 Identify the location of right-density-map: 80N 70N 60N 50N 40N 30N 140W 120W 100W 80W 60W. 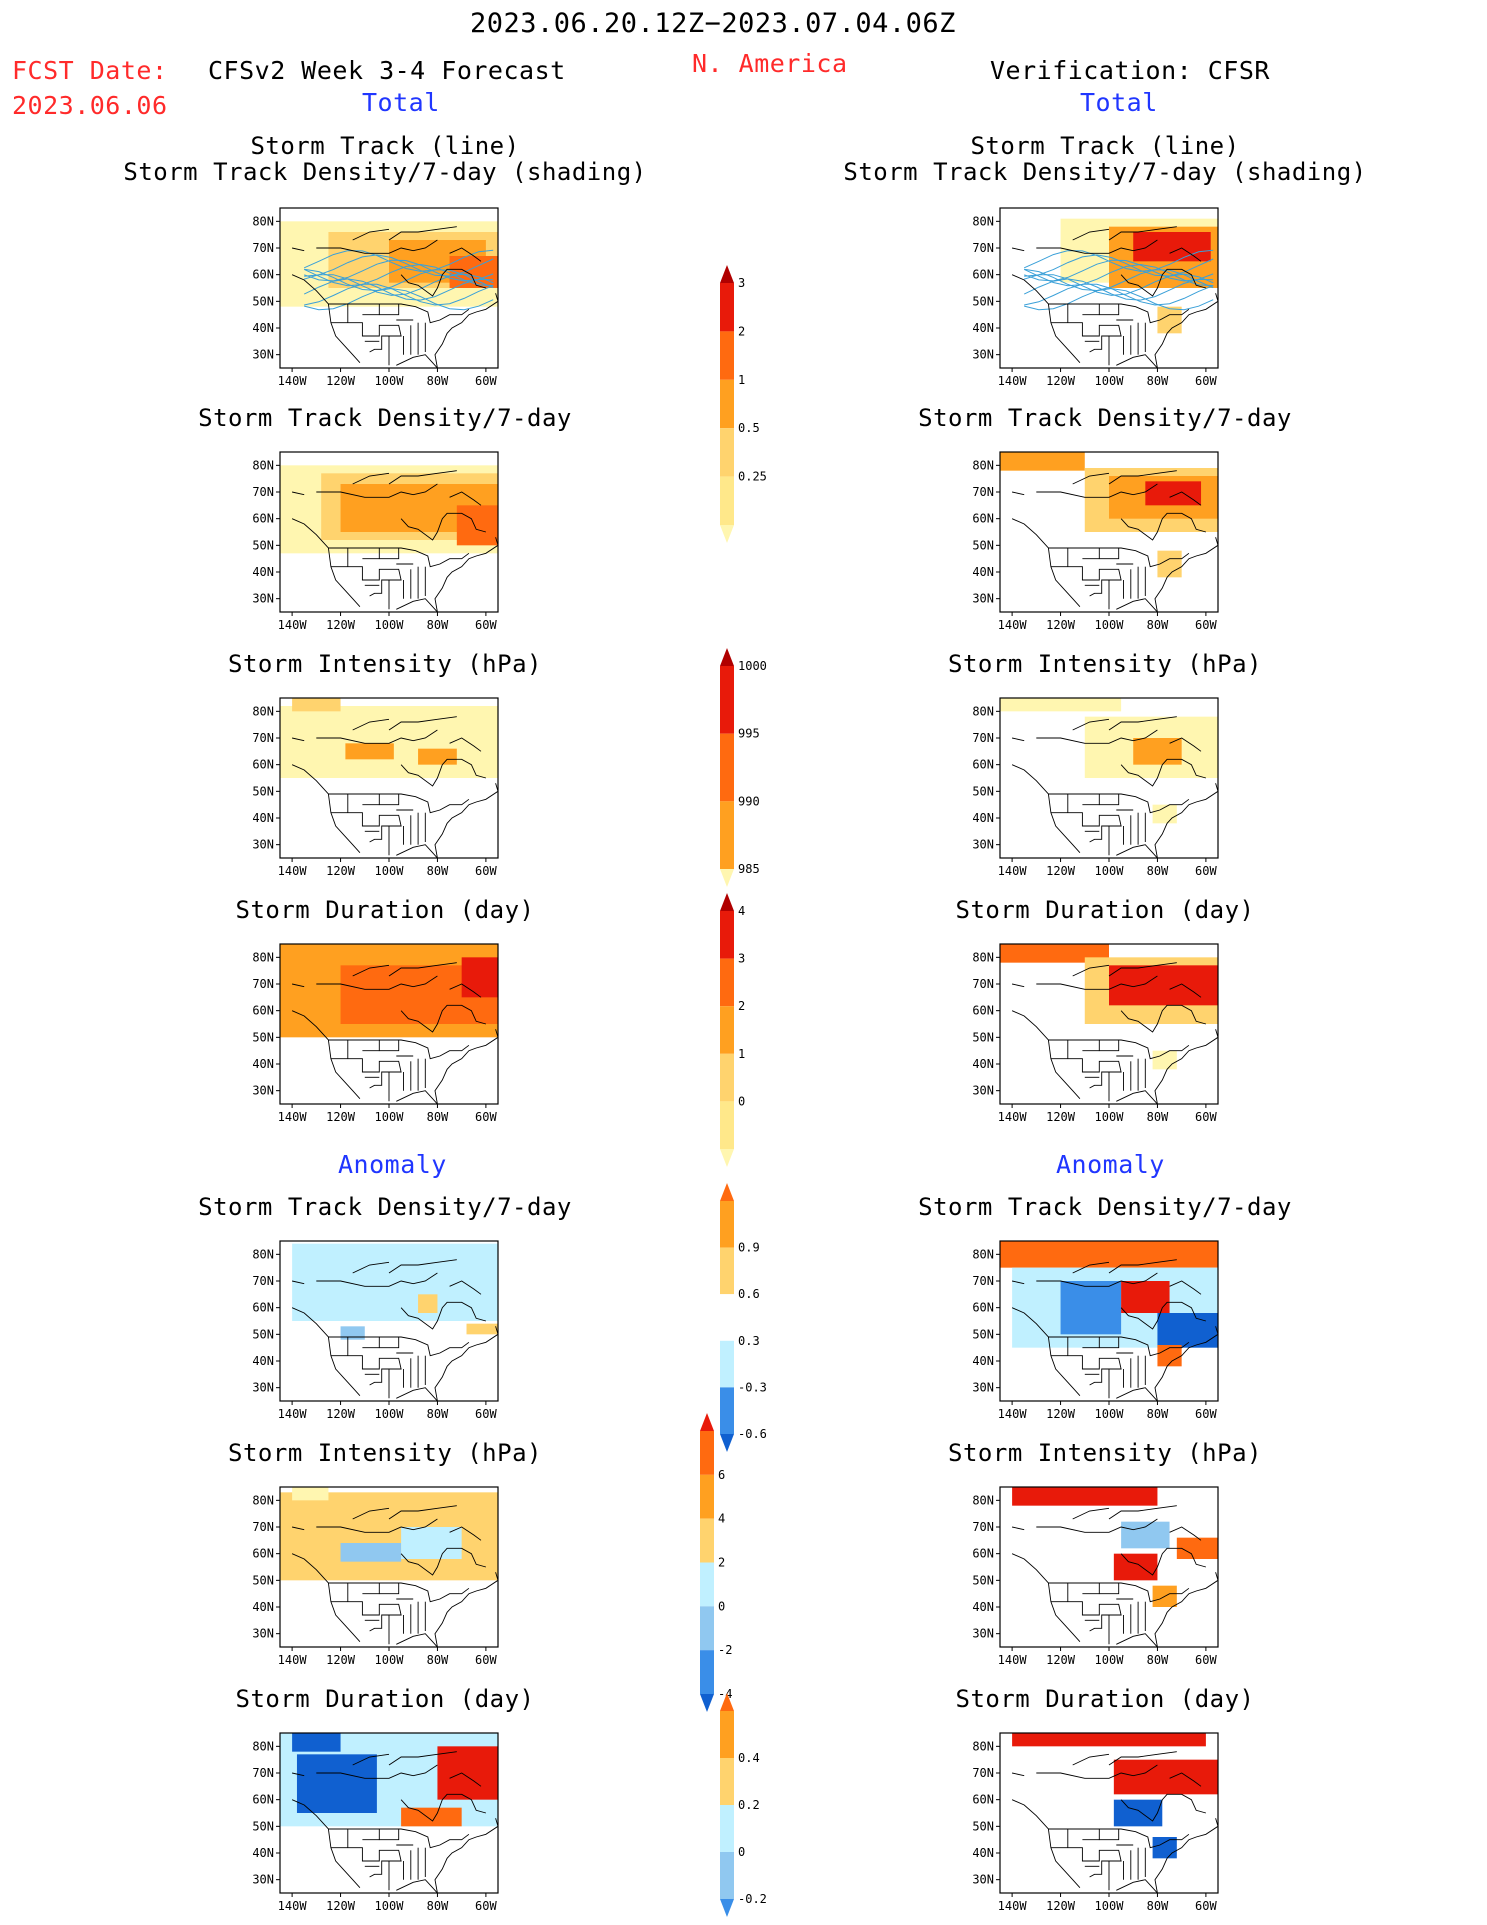
(1095, 541).